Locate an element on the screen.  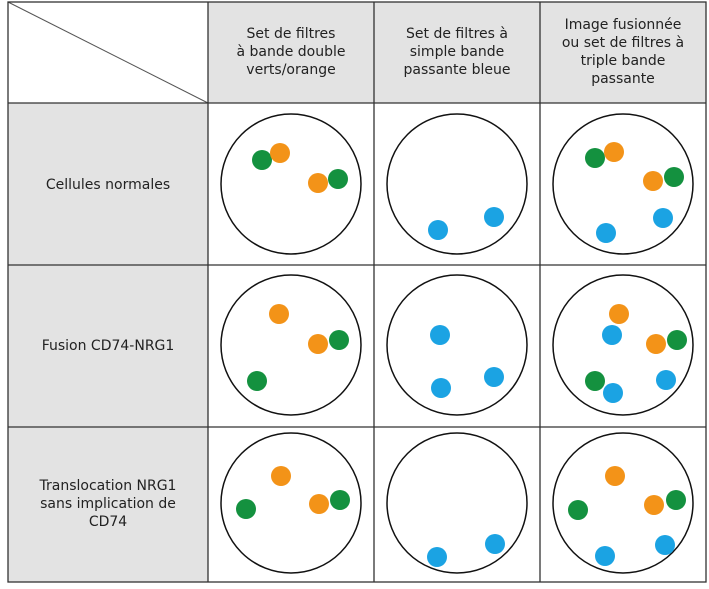
column-header: triple bande is located at coordinates (623, 61).